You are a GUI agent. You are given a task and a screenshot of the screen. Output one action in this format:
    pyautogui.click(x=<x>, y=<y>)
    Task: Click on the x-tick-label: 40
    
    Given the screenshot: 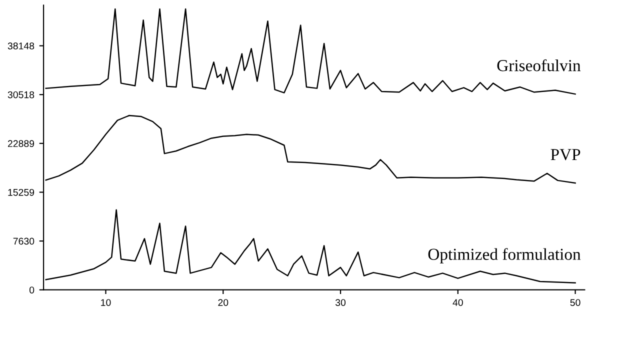 What is the action you would take?
    pyautogui.click(x=457, y=302)
    